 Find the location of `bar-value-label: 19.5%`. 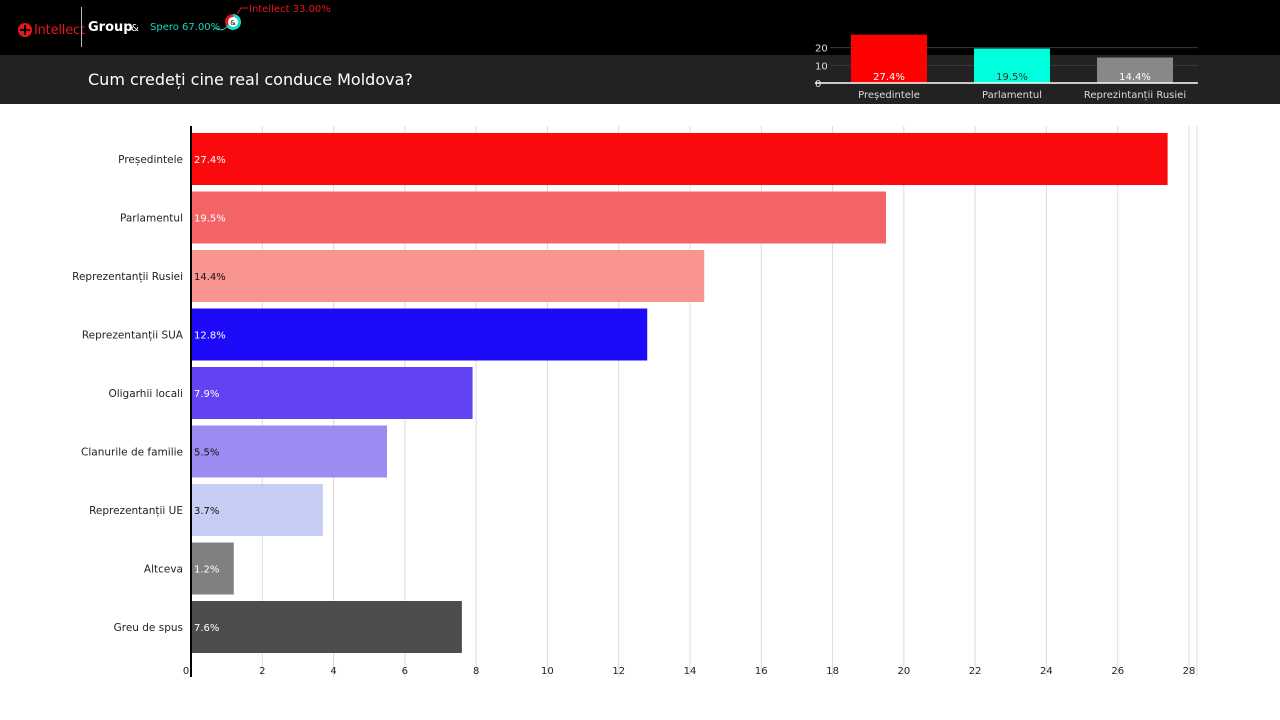

bar-value-label: 19.5% is located at coordinates (210, 219).